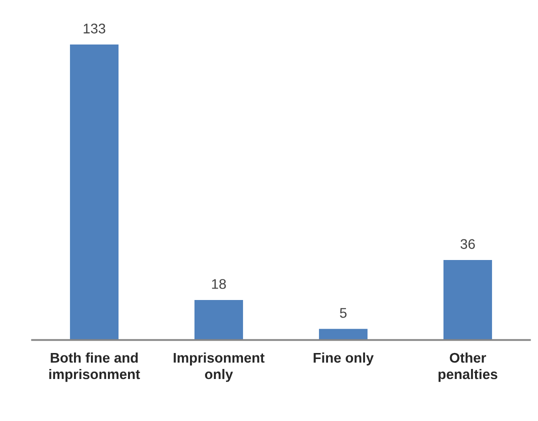 Image resolution: width=538 pixels, height=421 pixels. What do you see at coordinates (344, 359) in the screenshot?
I see `x-tick-label: Fine only` at bounding box center [344, 359].